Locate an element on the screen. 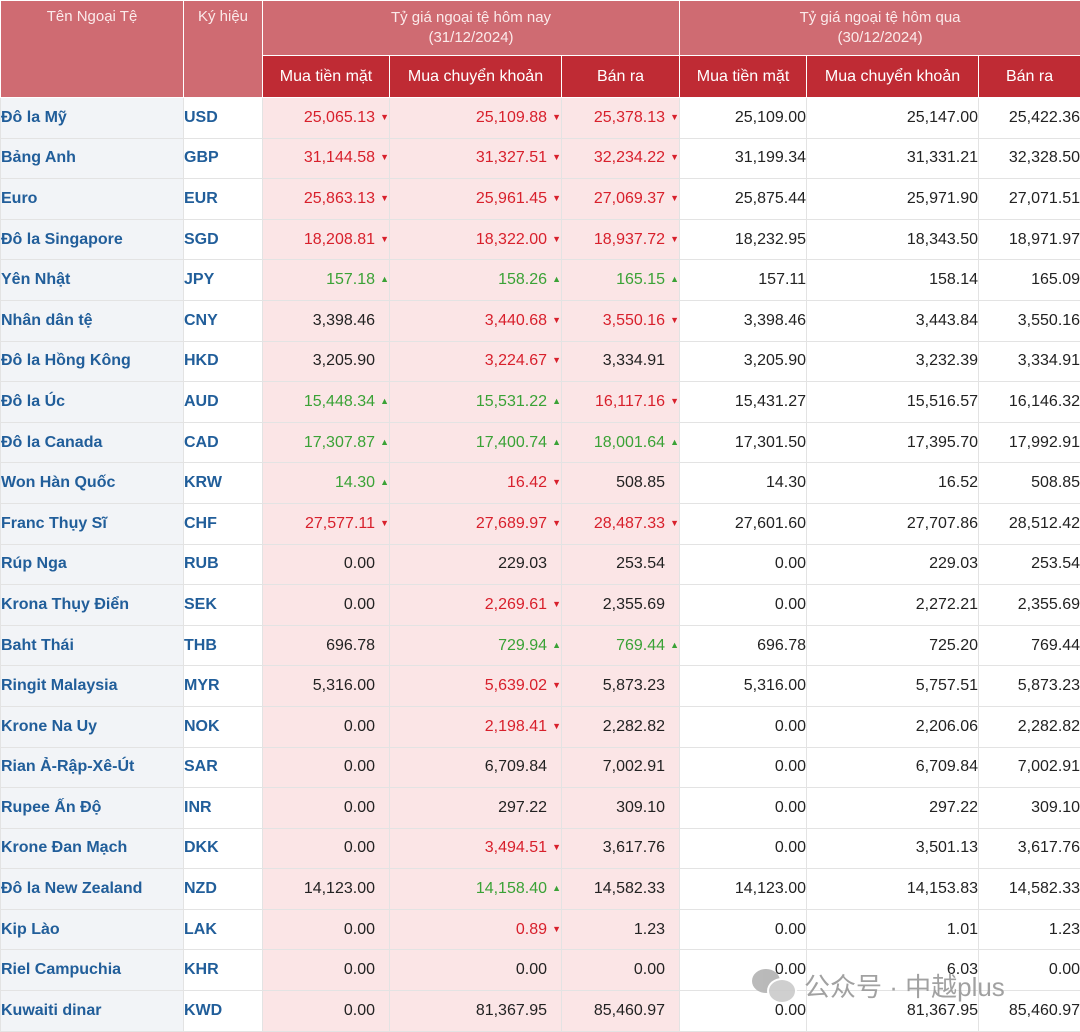 The image size is (1080, 1032). yesterday-transfer-buy-value: 3,501.13 is located at coordinates (893, 848).